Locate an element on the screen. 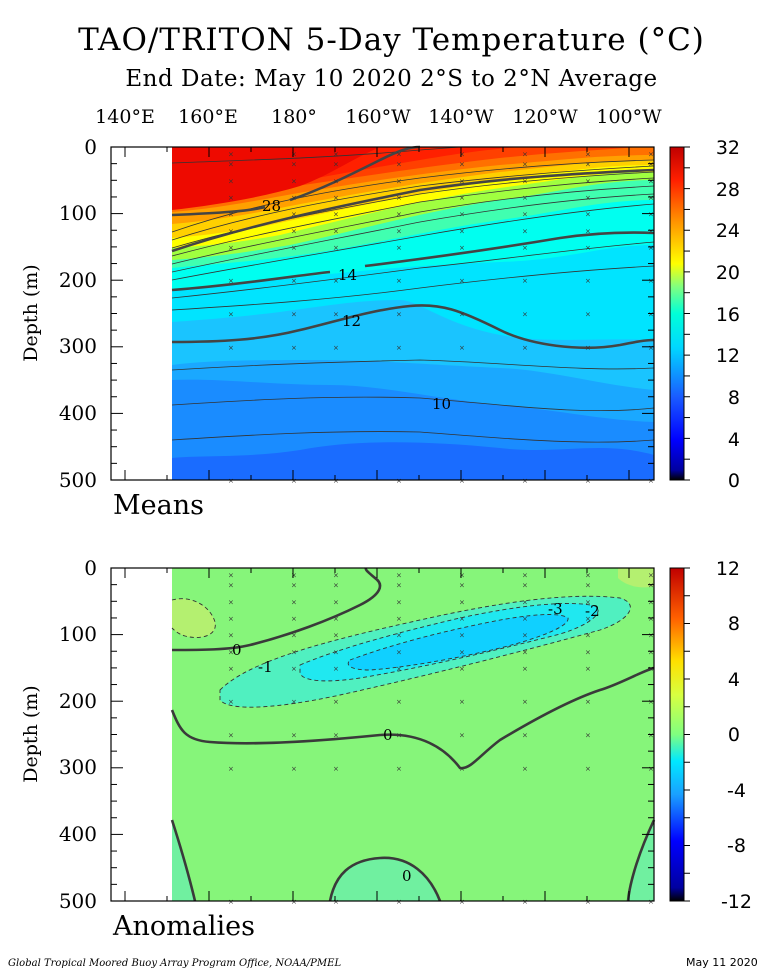  longitude-label: 140°W is located at coordinates (461, 117).